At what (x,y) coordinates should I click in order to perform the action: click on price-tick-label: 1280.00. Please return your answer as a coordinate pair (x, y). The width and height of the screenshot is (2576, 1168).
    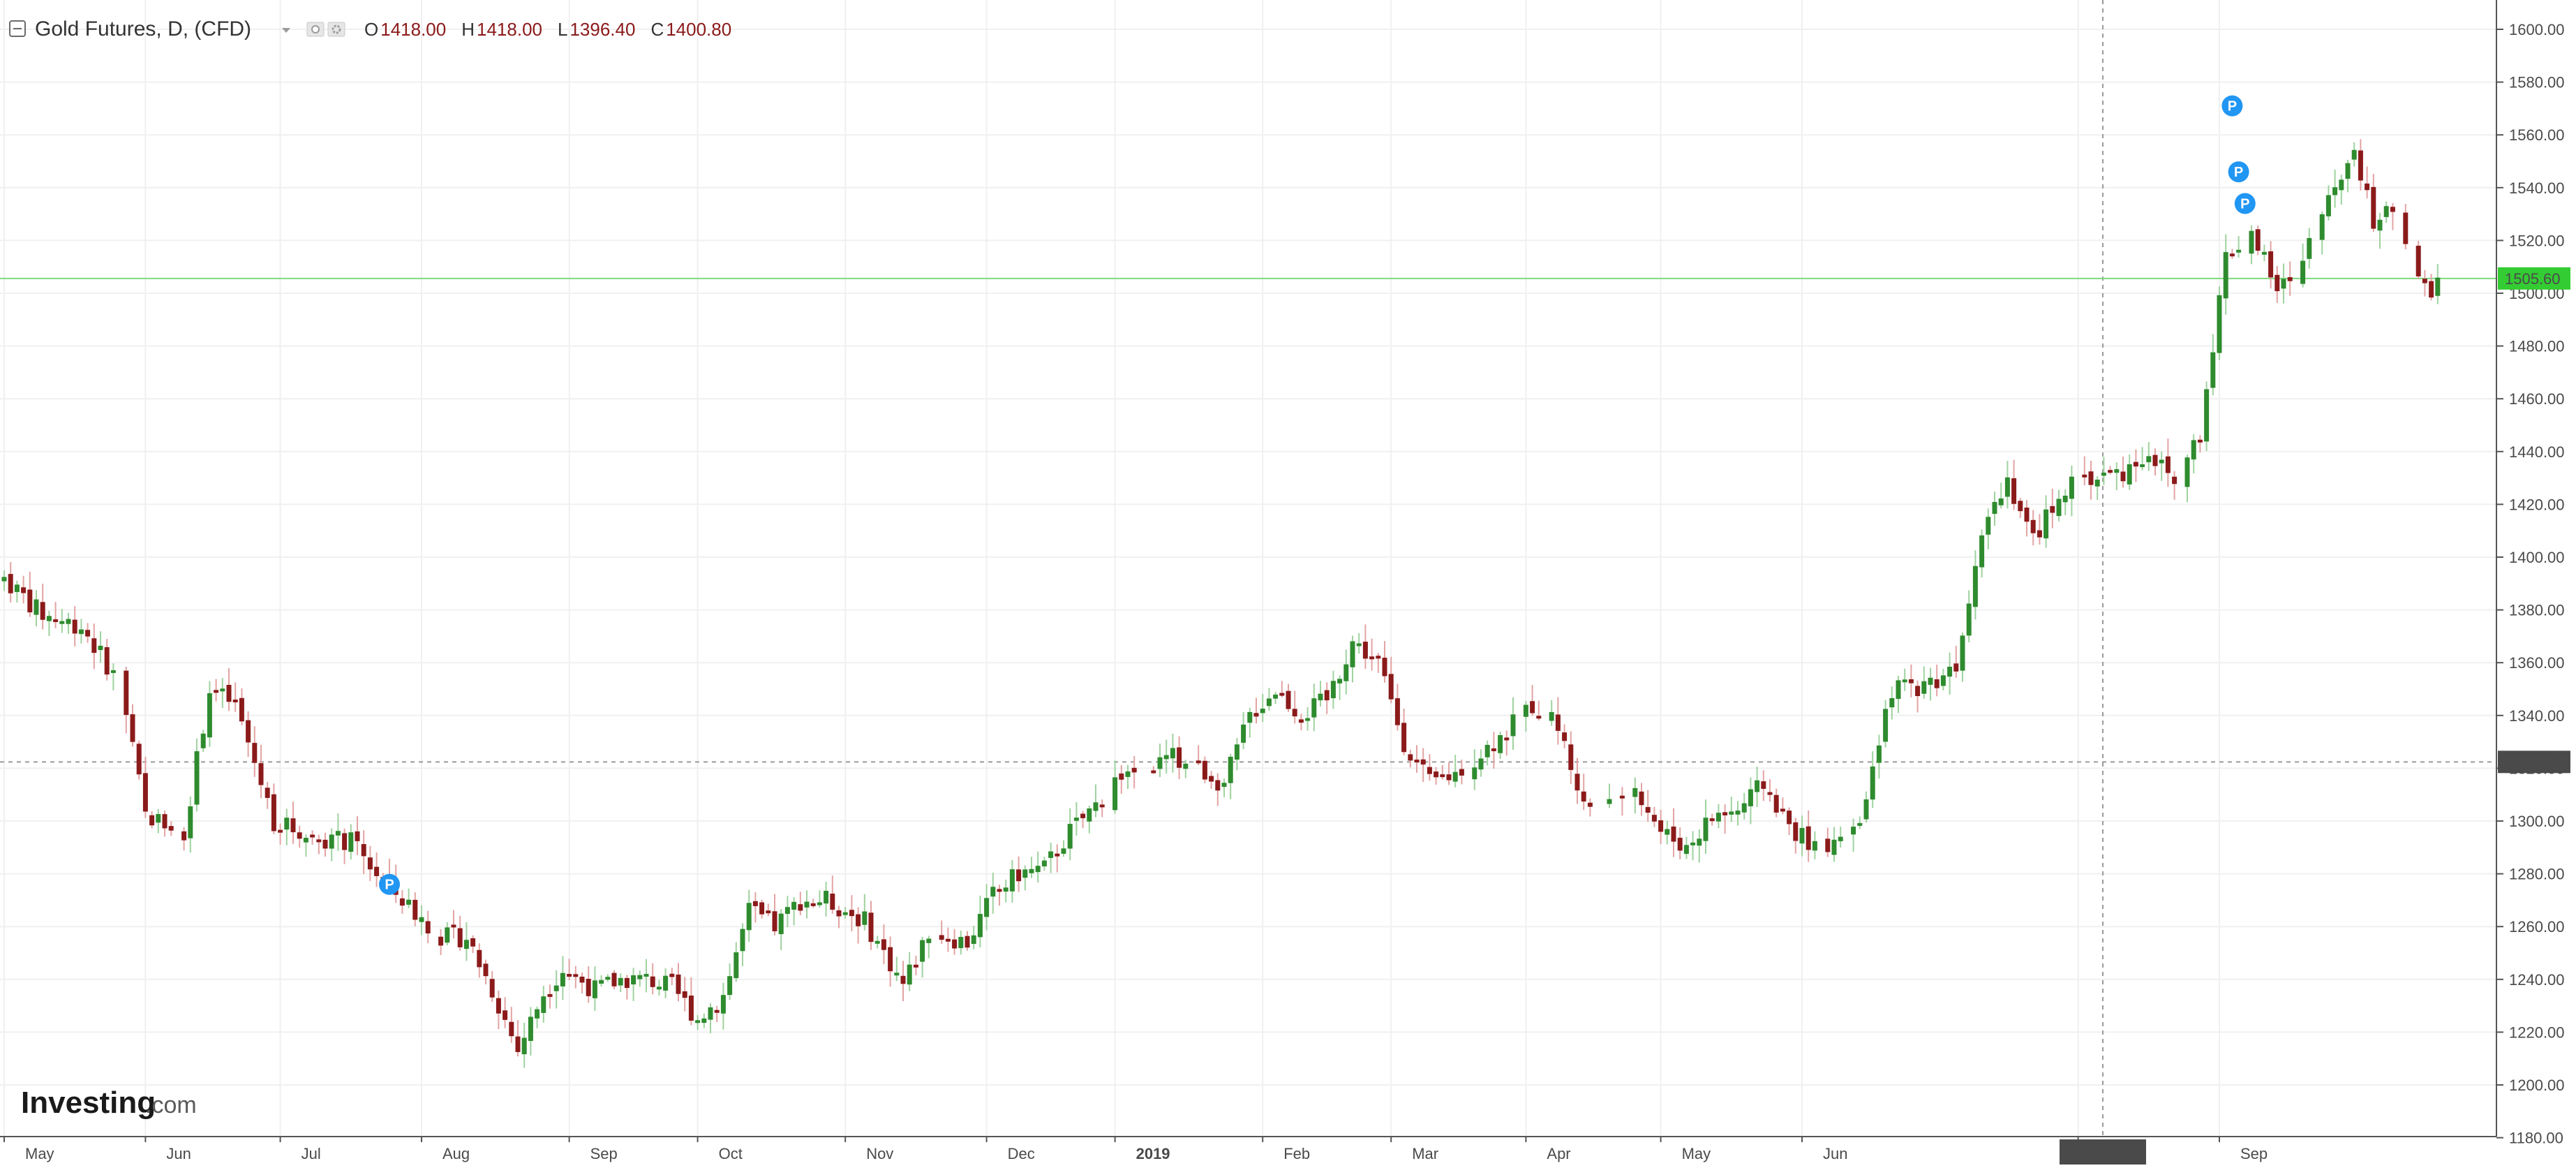
    Looking at the image, I should click on (2537, 874).